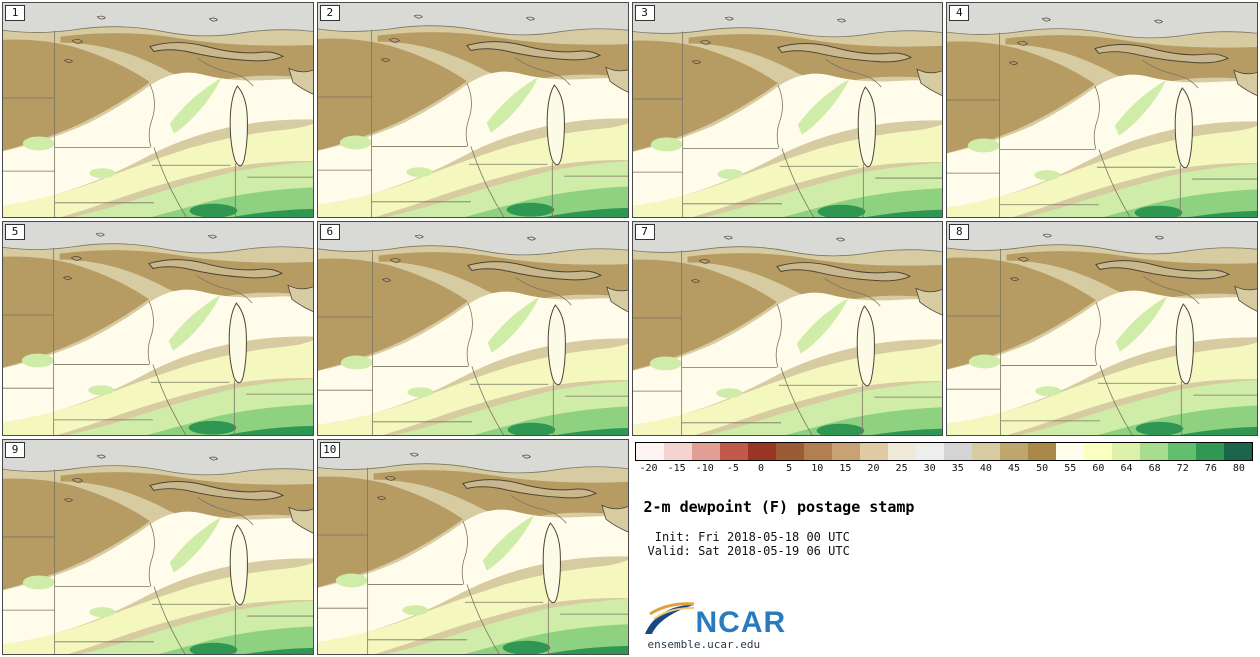 The height and width of the screenshot is (657, 1260). I want to click on map-panel-2: 2, so click(472, 110).